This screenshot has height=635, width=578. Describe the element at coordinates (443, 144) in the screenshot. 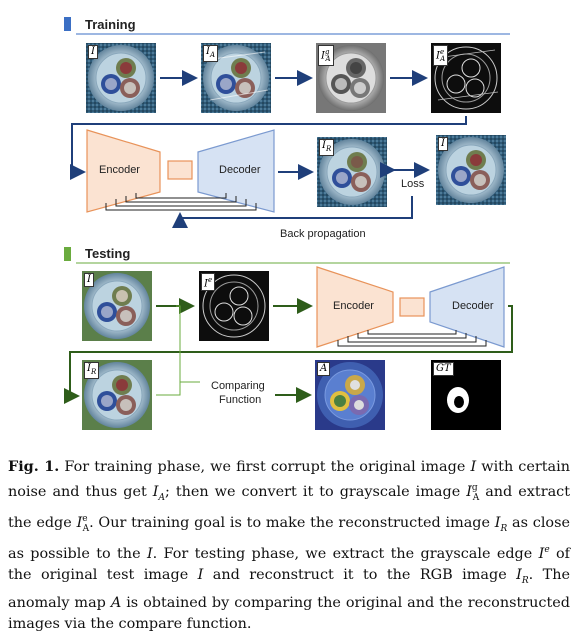

I see `train-tag-target: I` at that location.